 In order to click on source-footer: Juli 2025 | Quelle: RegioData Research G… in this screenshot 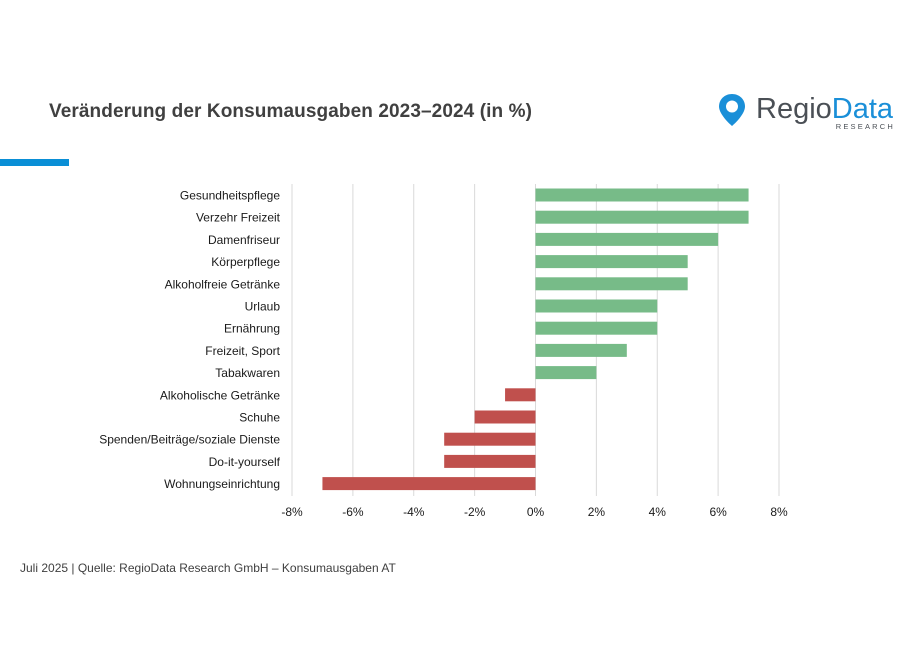, I will do `click(208, 568)`.